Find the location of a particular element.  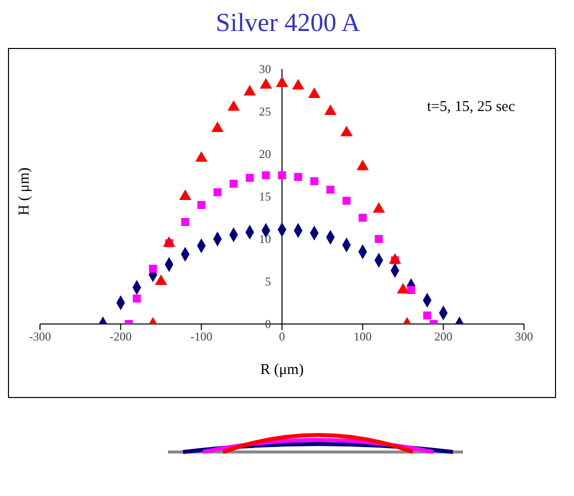

x-tick-label: -200 is located at coordinates (121, 337).